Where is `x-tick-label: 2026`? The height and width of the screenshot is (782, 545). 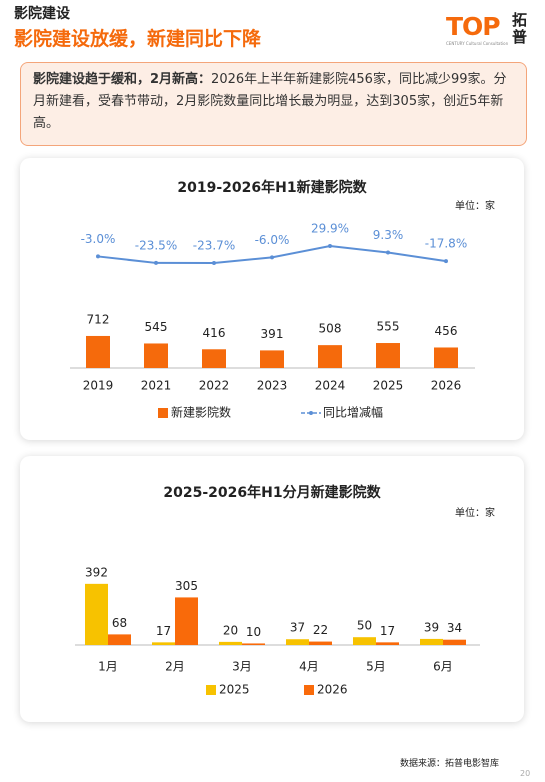
x-tick-label: 2026 is located at coordinates (446, 386).